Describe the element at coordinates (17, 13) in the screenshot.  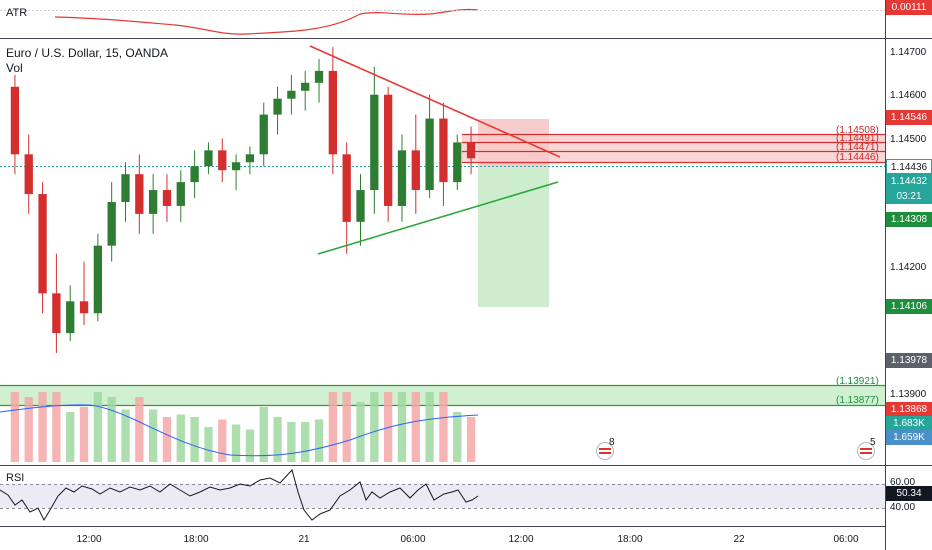
I see `atr-label: ATR` at that location.